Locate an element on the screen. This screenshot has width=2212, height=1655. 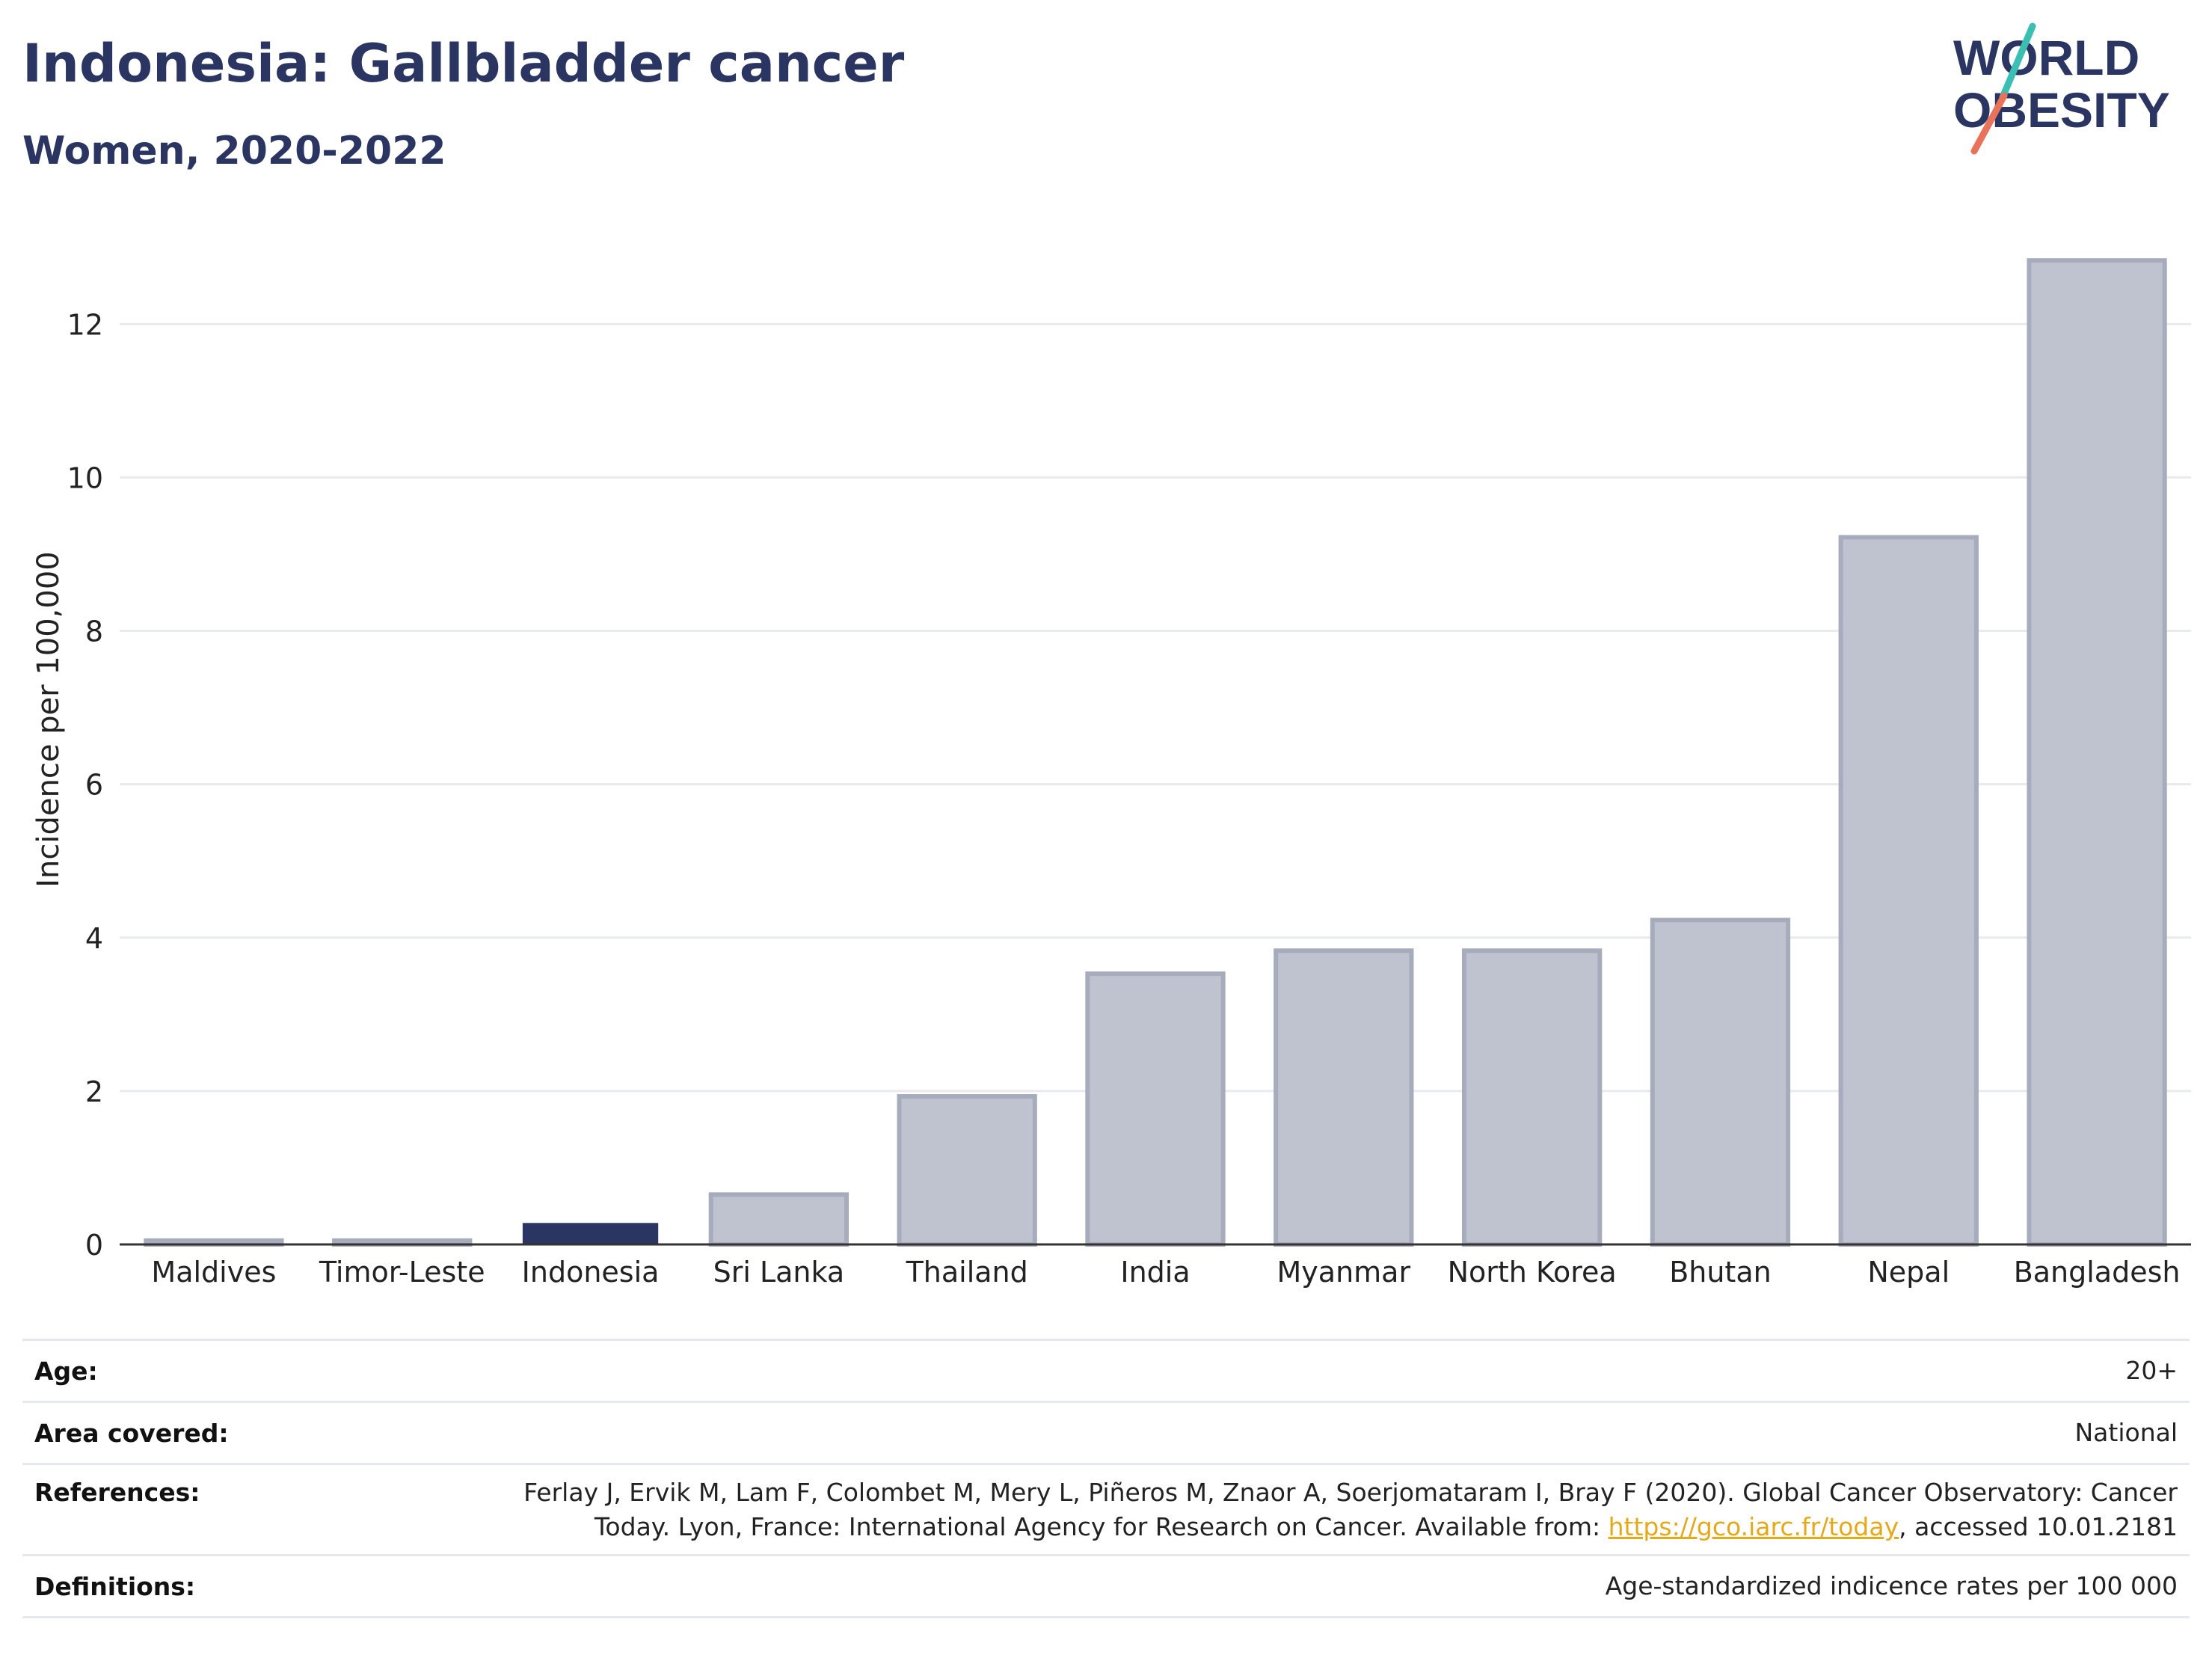
bar-bangladesh is located at coordinates (2097, 752).